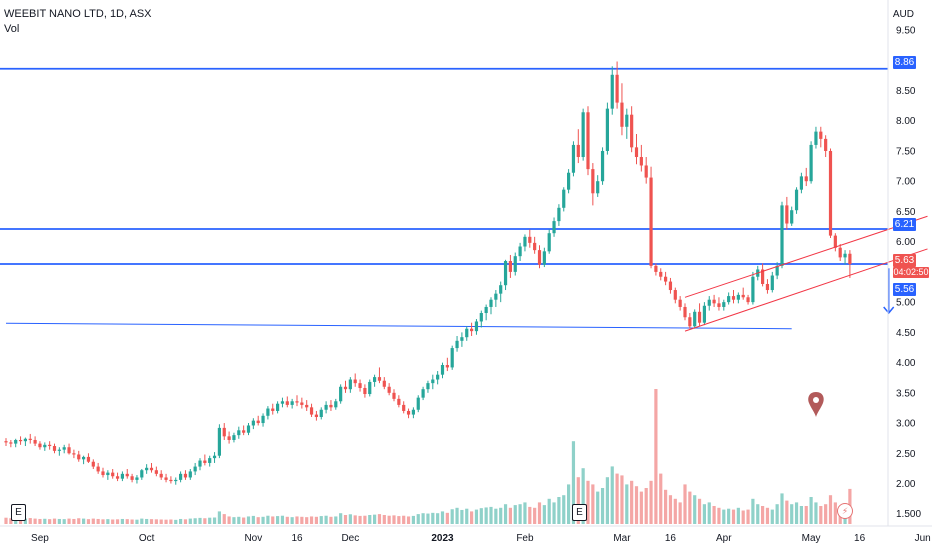 This screenshot has height=550, width=932. I want to click on x-tick-label: Feb, so click(525, 538).